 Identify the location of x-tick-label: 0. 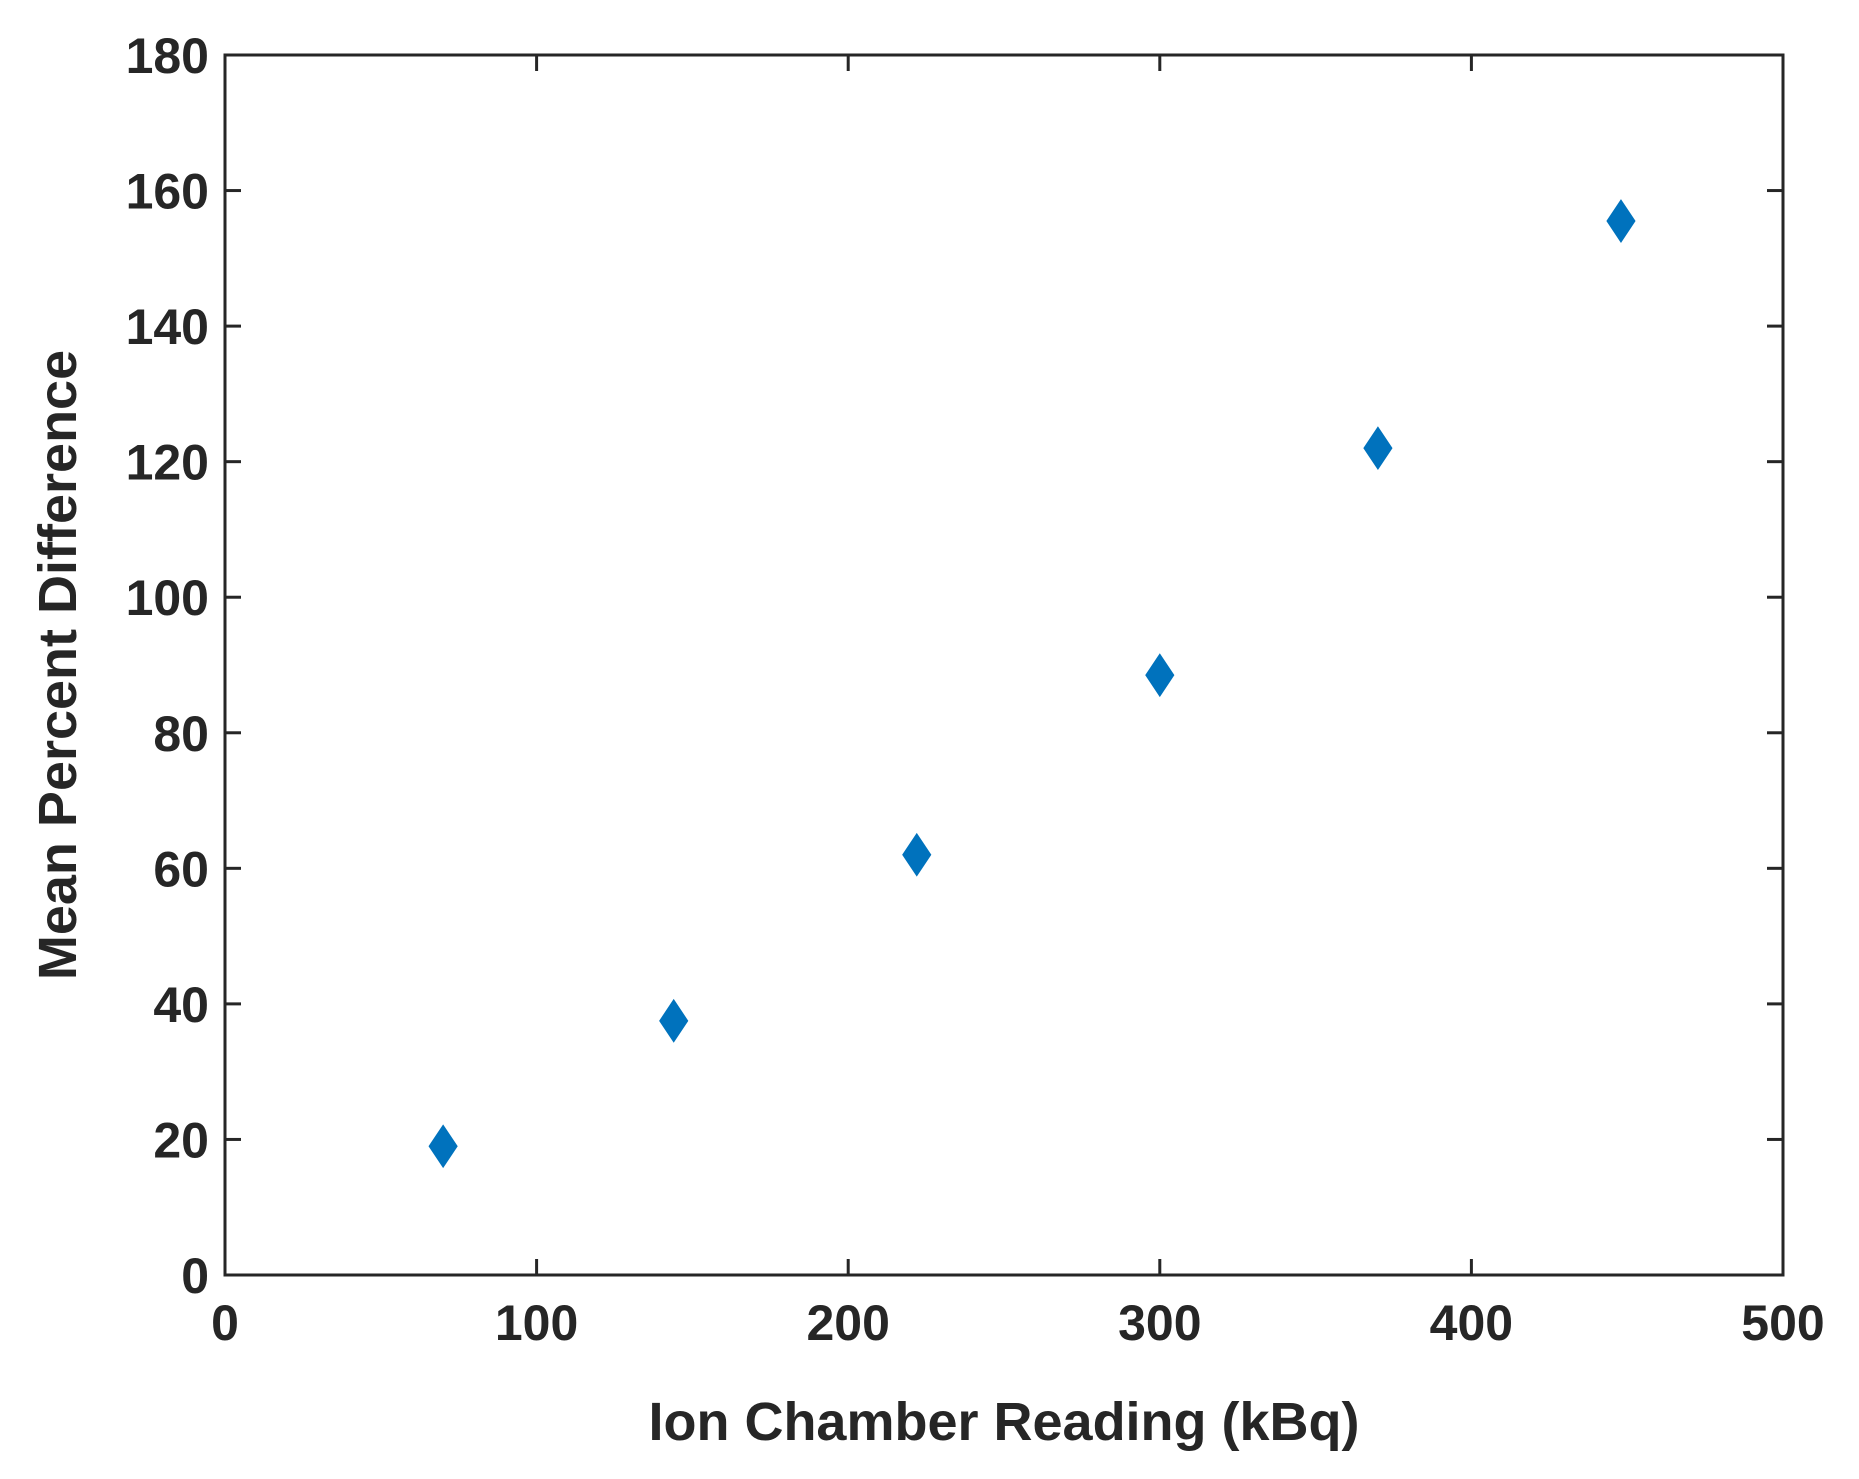
(225, 1323).